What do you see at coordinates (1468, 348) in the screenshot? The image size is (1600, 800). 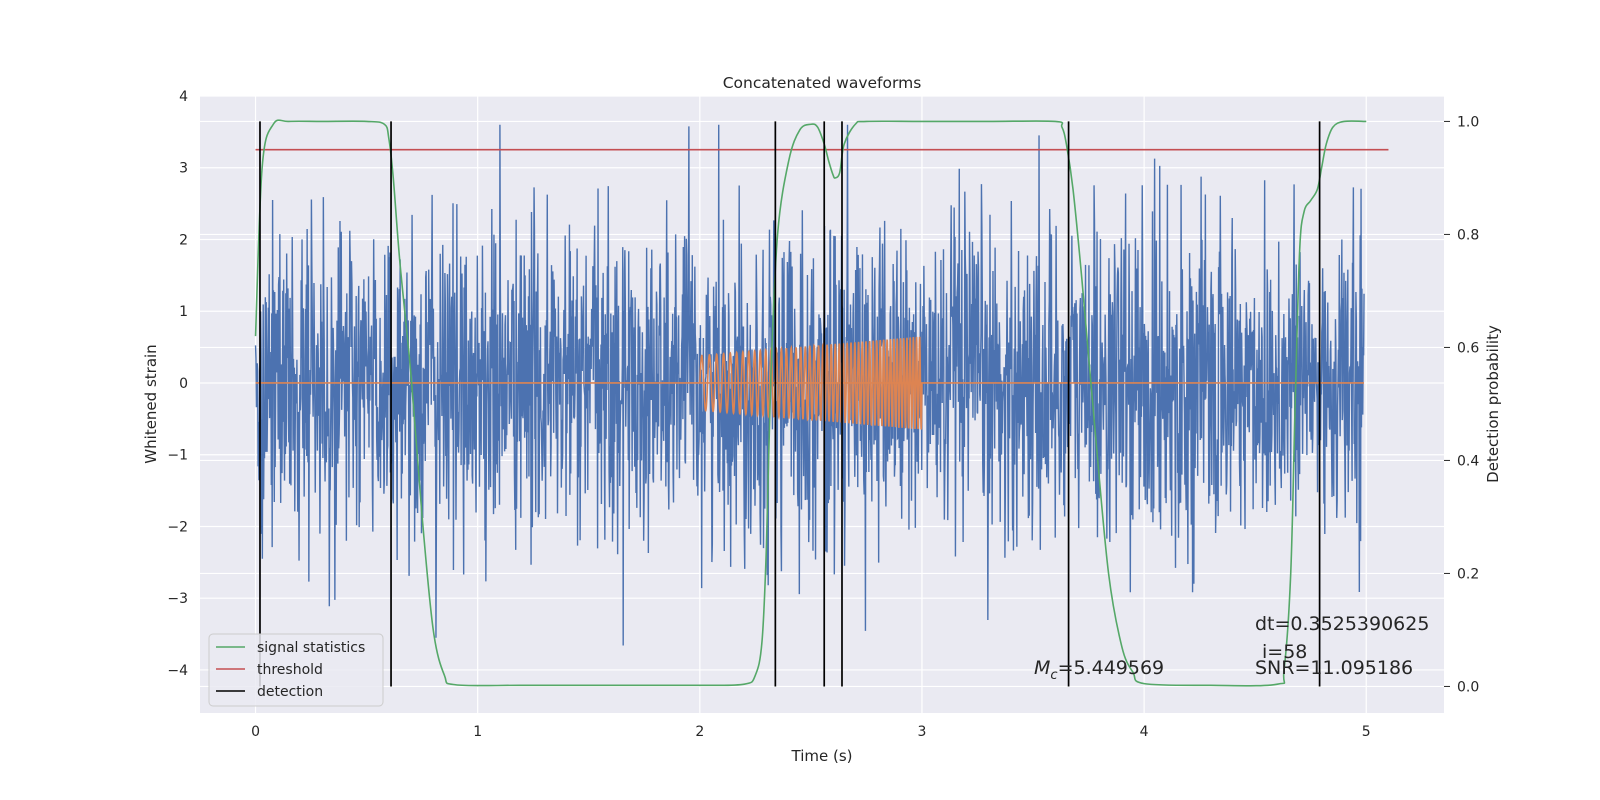 I see `y-tick-label-right: 0.6` at bounding box center [1468, 348].